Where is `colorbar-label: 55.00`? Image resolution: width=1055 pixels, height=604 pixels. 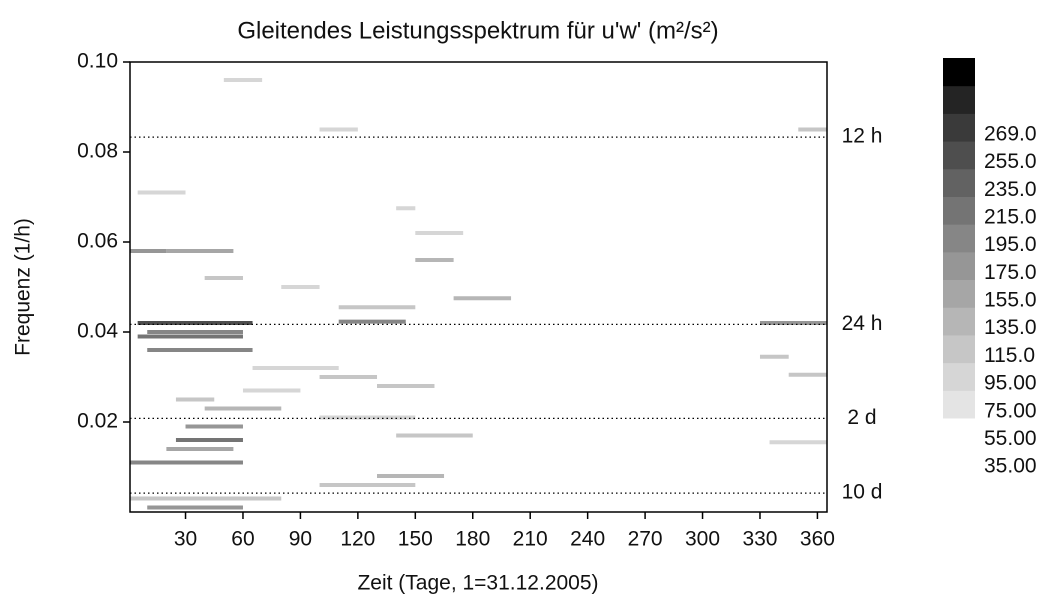 colorbar-label: 55.00 is located at coordinates (1010, 438).